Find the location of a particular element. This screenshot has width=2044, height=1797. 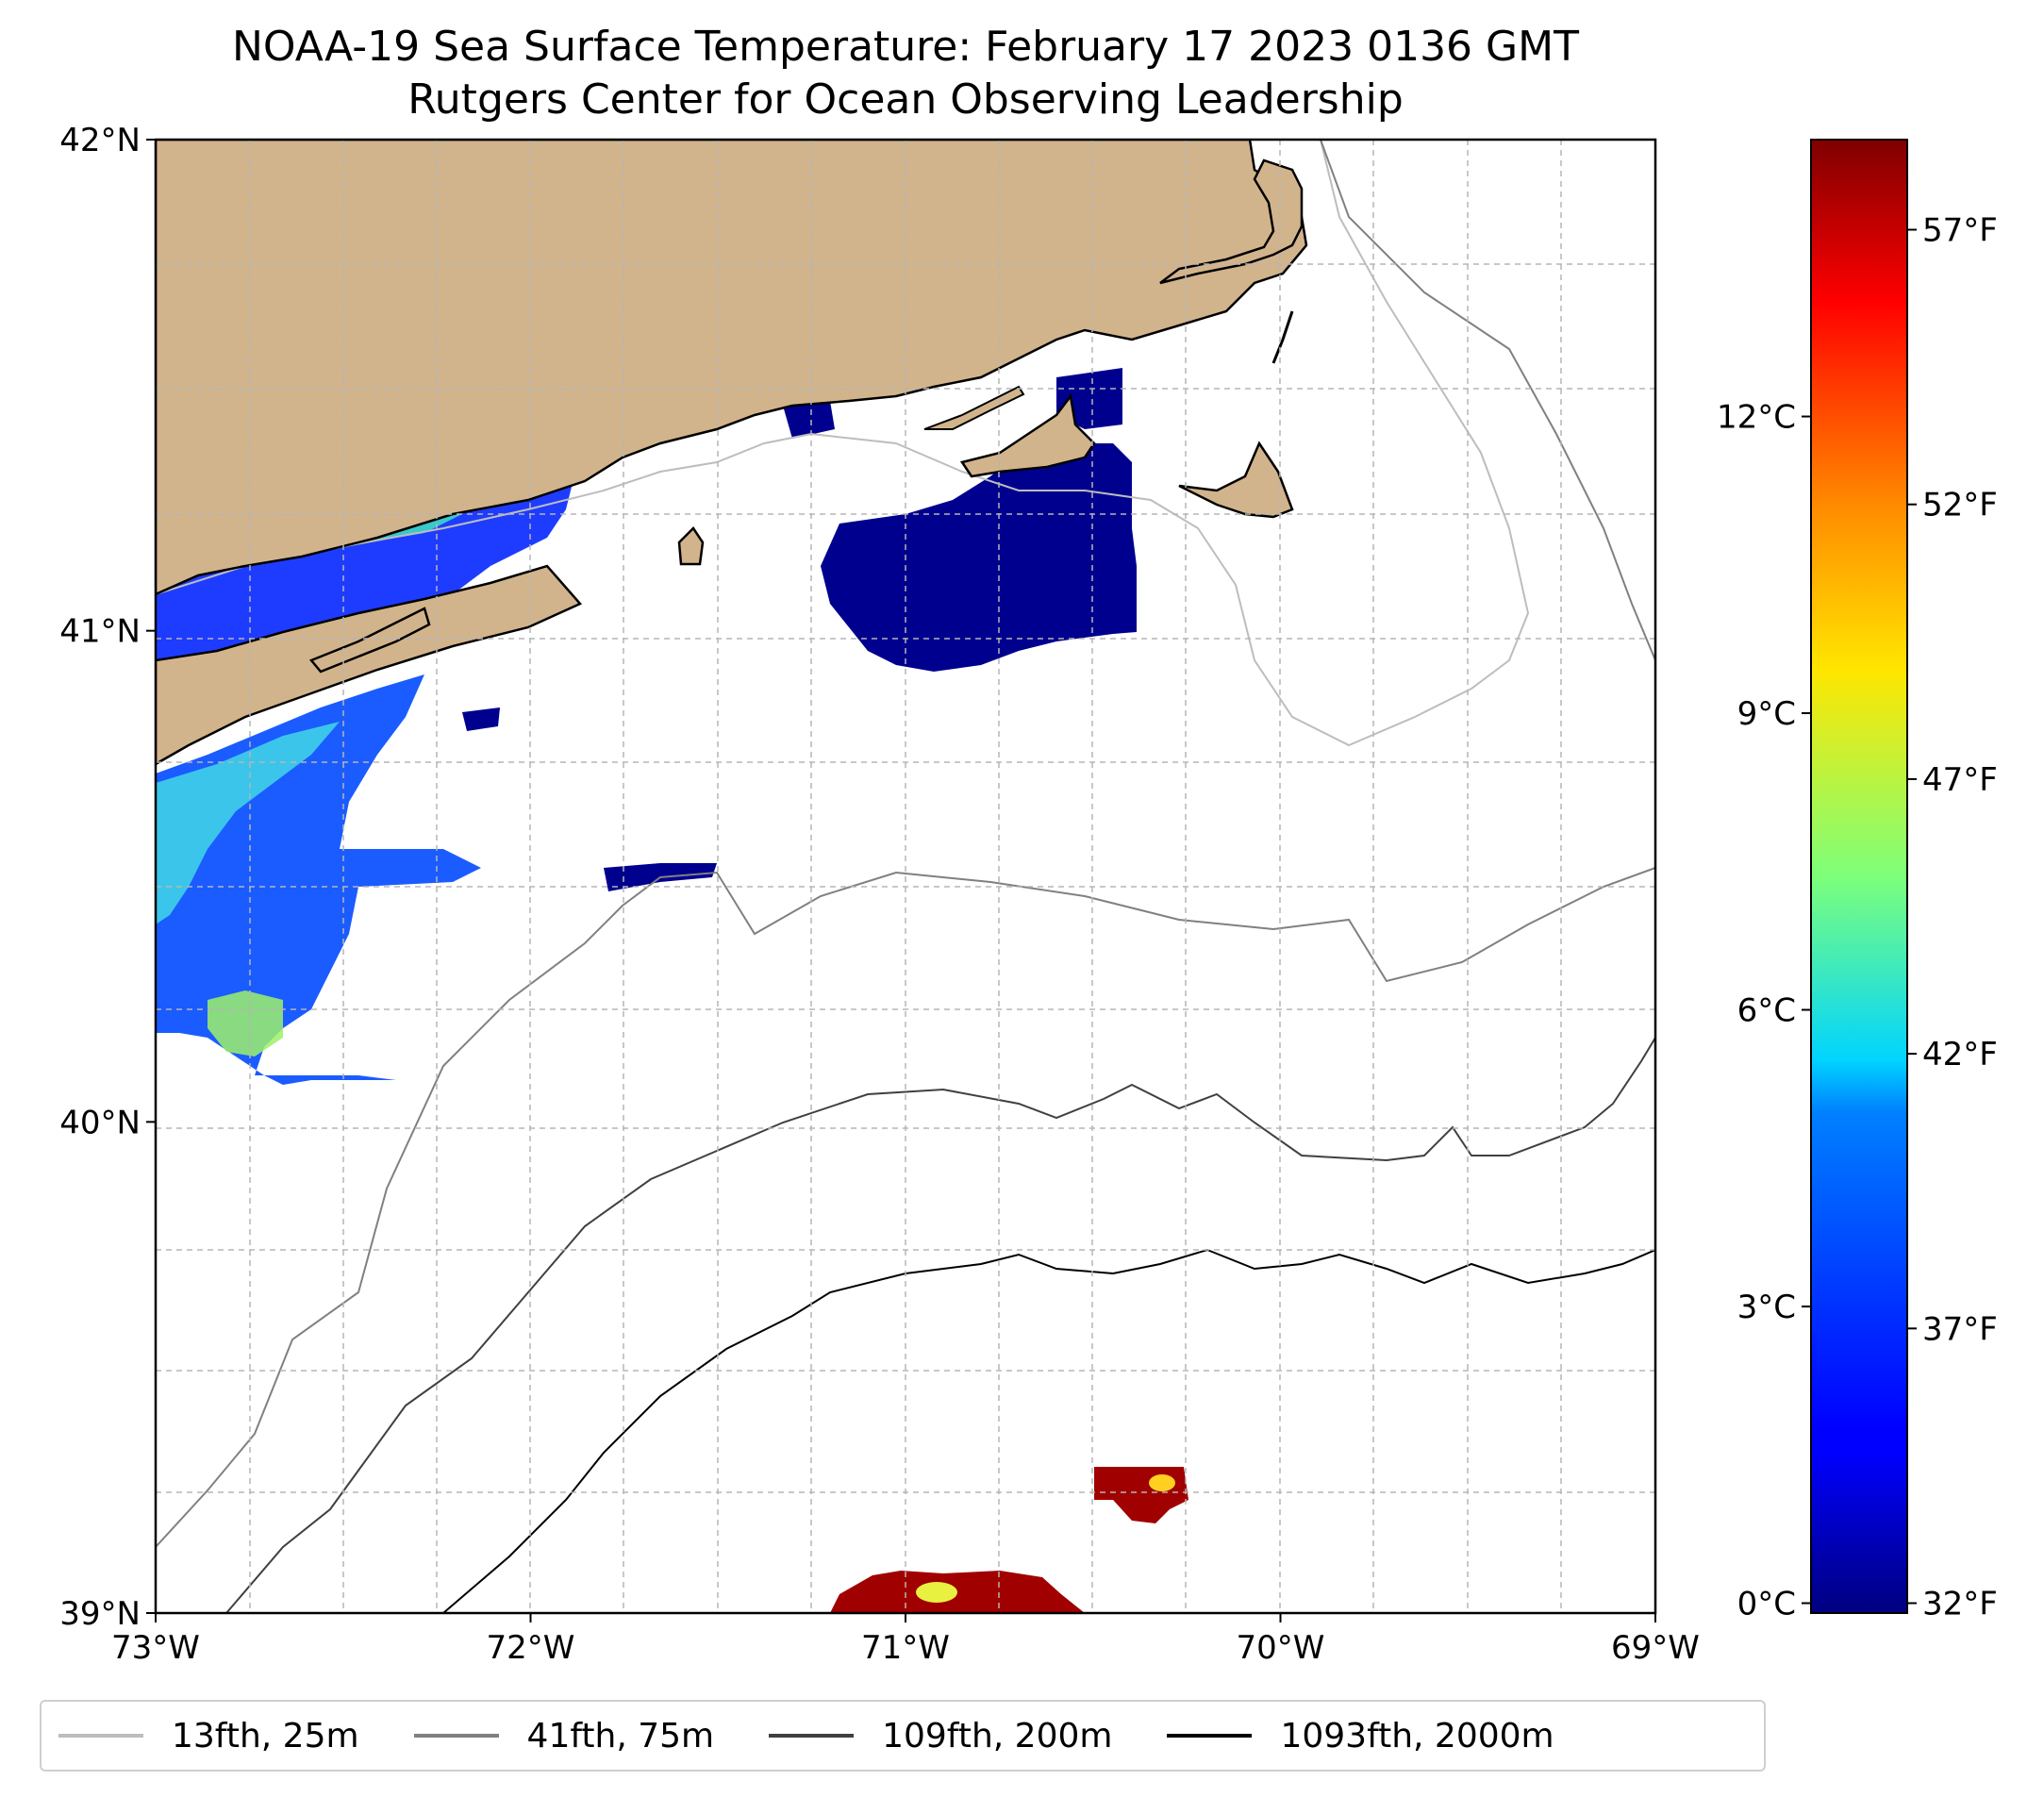

lat-tick-label: 41°N is located at coordinates (100, 632).